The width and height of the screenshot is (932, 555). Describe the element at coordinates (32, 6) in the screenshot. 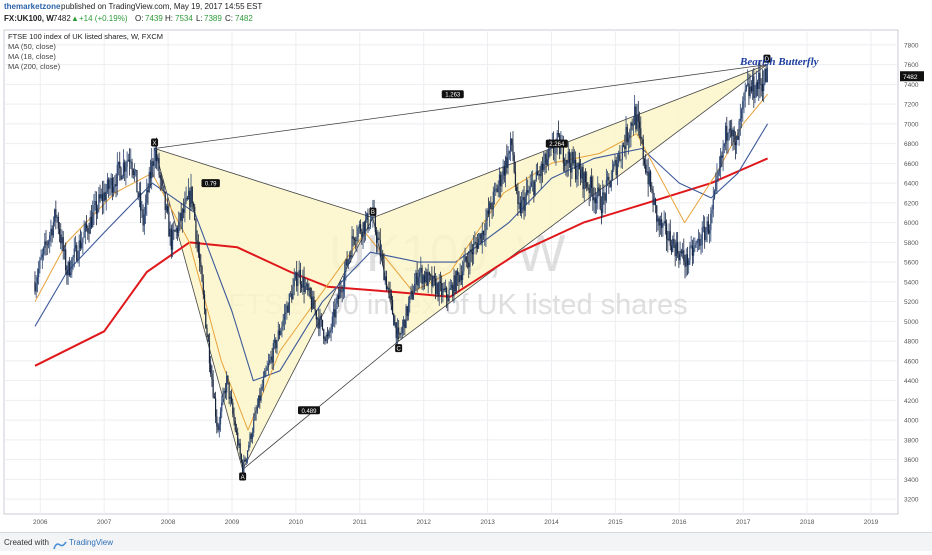

I see `author-name: themarketzone` at that location.